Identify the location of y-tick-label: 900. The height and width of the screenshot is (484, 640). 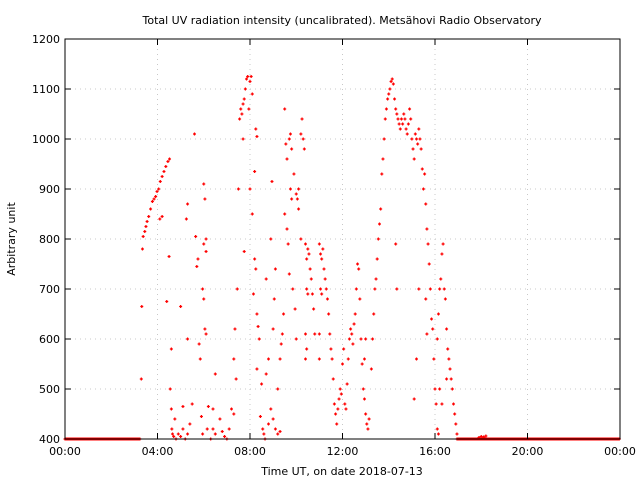
(49, 189).